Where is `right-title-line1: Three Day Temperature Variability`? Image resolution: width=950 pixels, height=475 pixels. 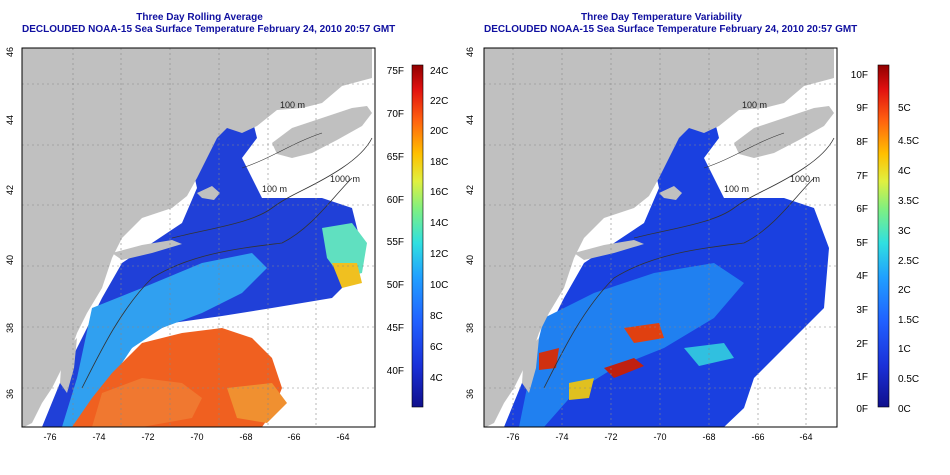
right-title-line1: Three Day Temperature Variability is located at coordinates (661, 17).